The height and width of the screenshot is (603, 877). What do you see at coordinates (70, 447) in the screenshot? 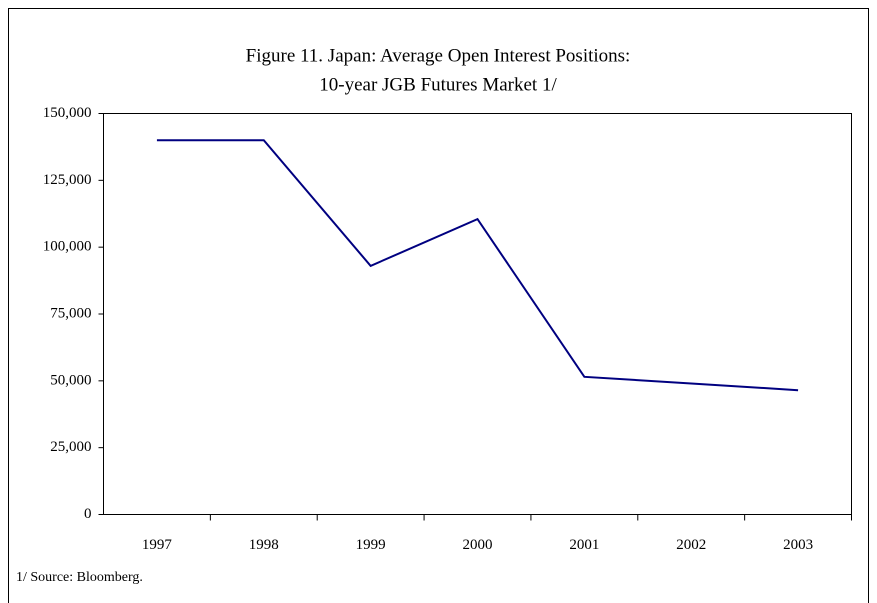
I see `y-tick-label: 25,000` at bounding box center [70, 447].